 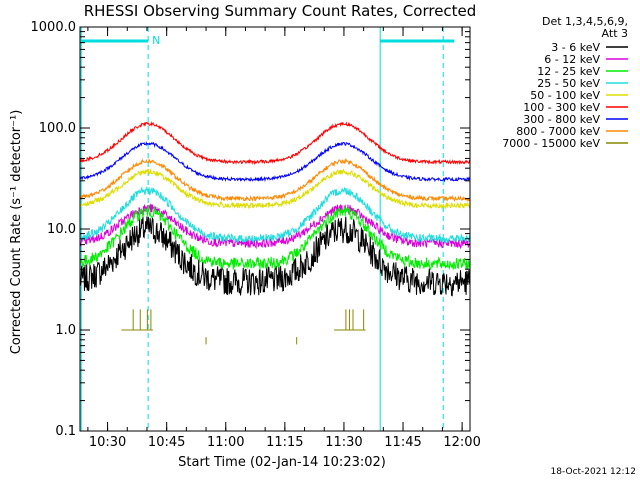 What do you see at coordinates (558, 131) in the screenshot?
I see `legend-label: 800 - 7000 keV` at bounding box center [558, 131].